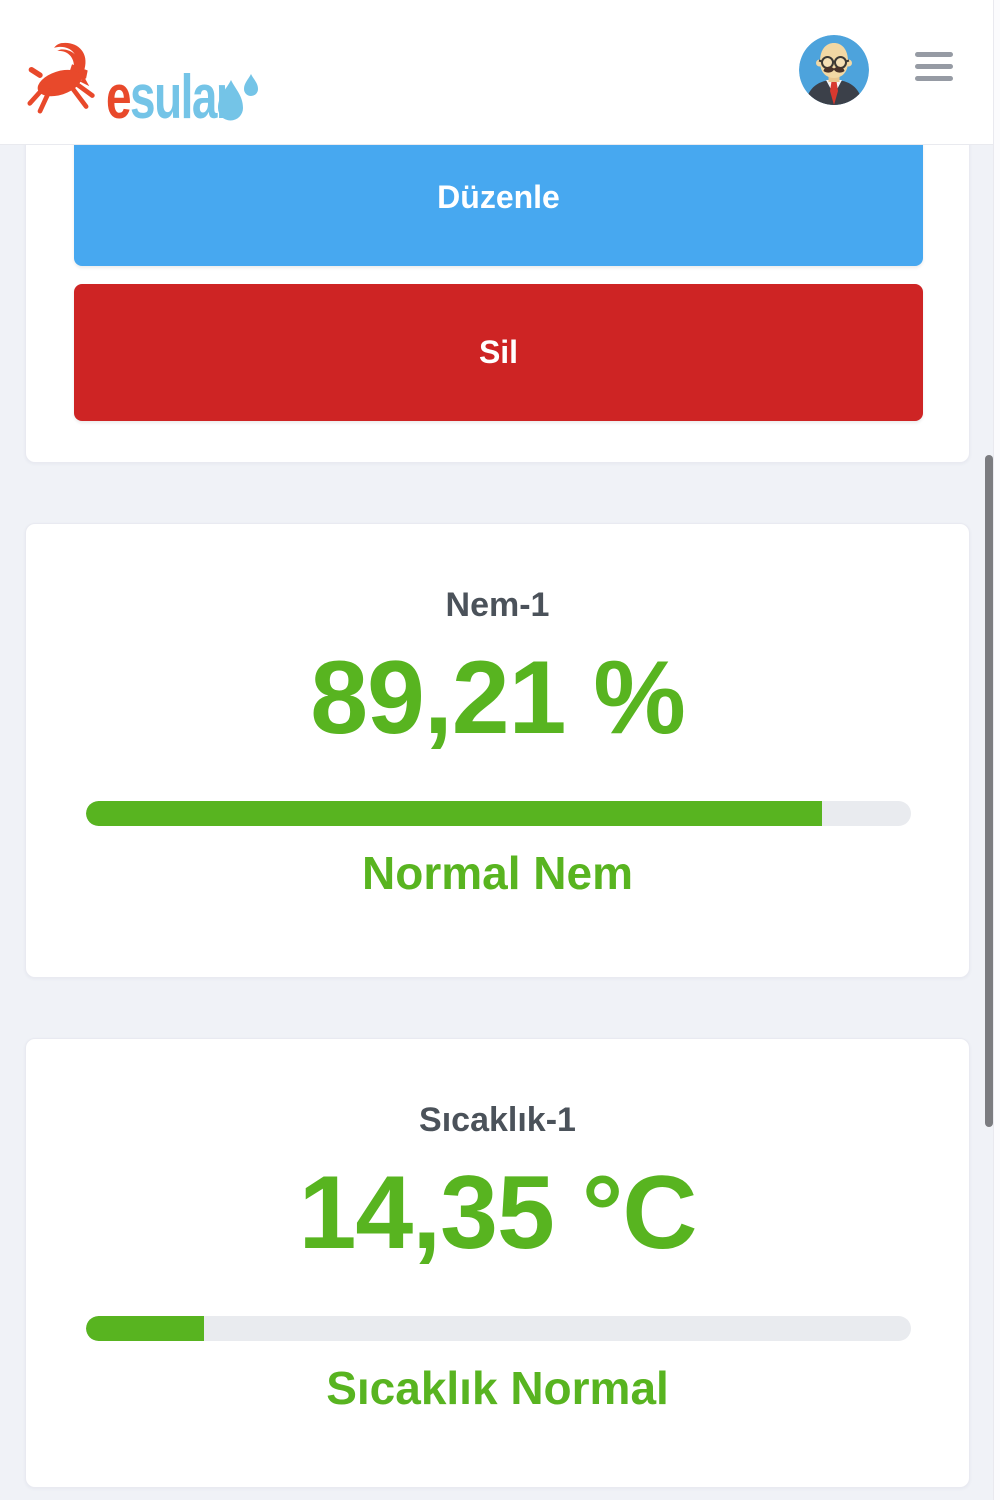 The height and width of the screenshot is (1500, 1000). I want to click on app-logo: esular, so click(147, 79).